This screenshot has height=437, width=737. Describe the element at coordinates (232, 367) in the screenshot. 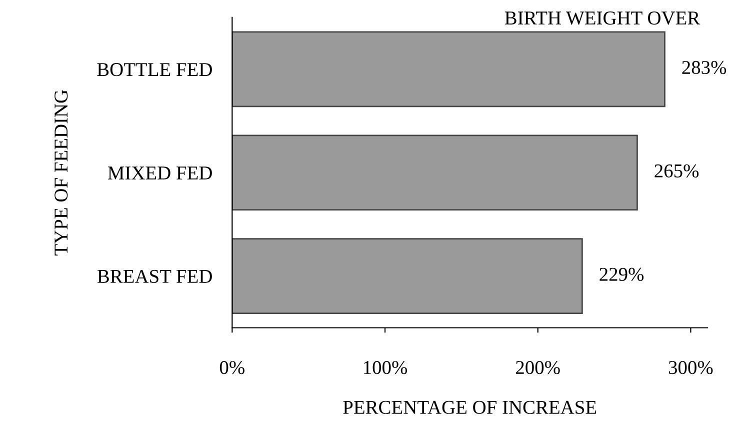

I see `x-tick-label: 0%` at that location.